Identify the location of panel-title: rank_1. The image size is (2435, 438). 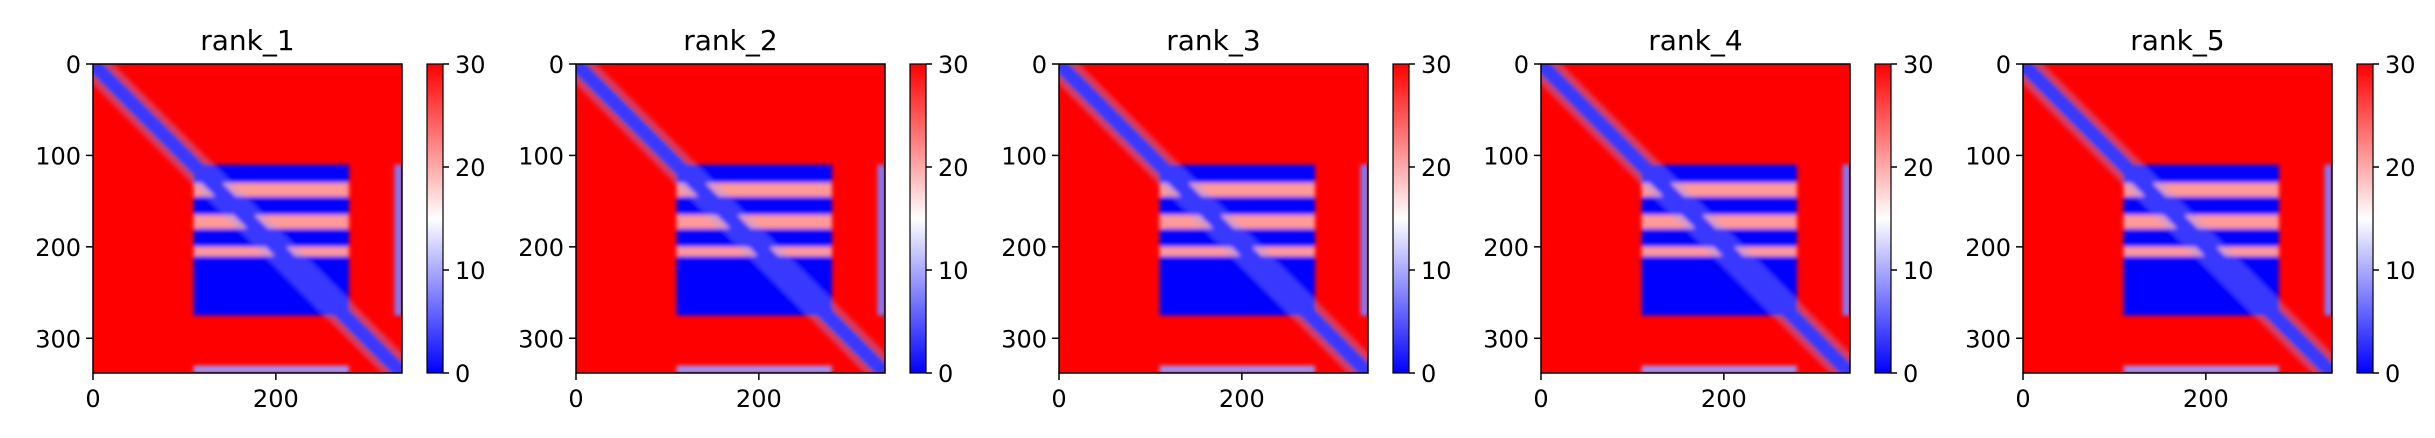
(247, 40).